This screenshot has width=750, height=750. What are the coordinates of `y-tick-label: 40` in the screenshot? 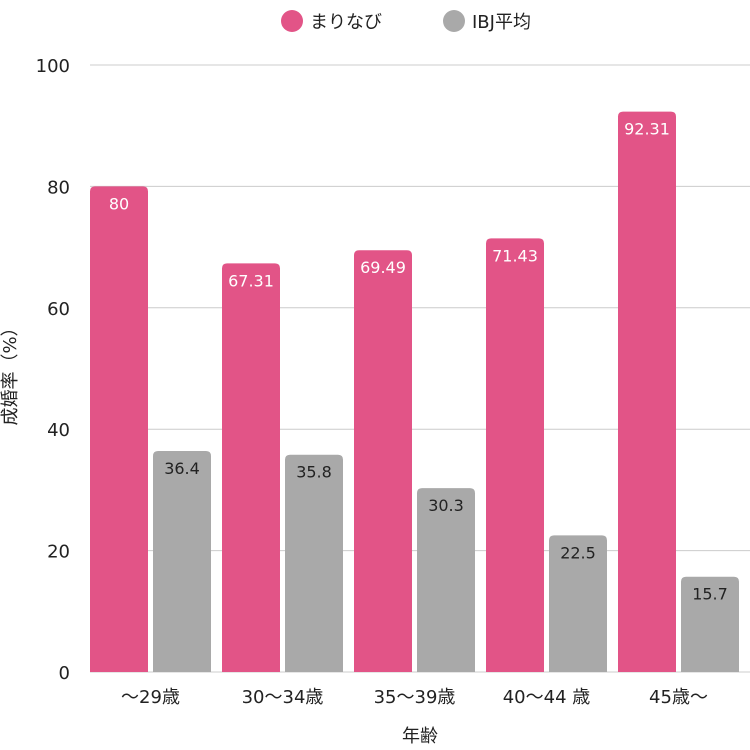 It's located at (58, 430).